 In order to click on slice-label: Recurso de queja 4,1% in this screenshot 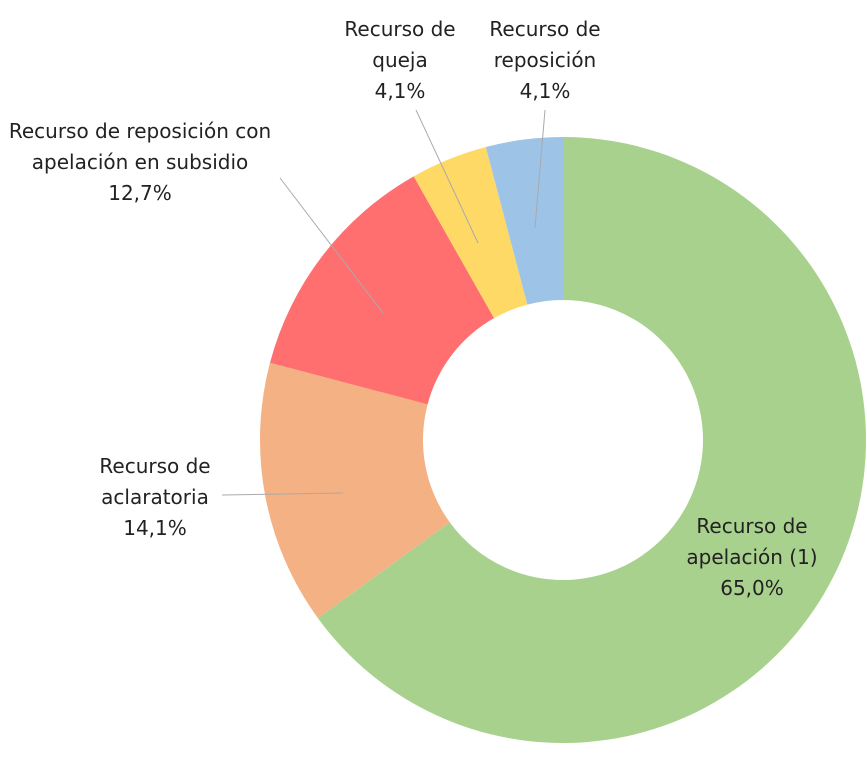, I will do `click(400, 60)`.